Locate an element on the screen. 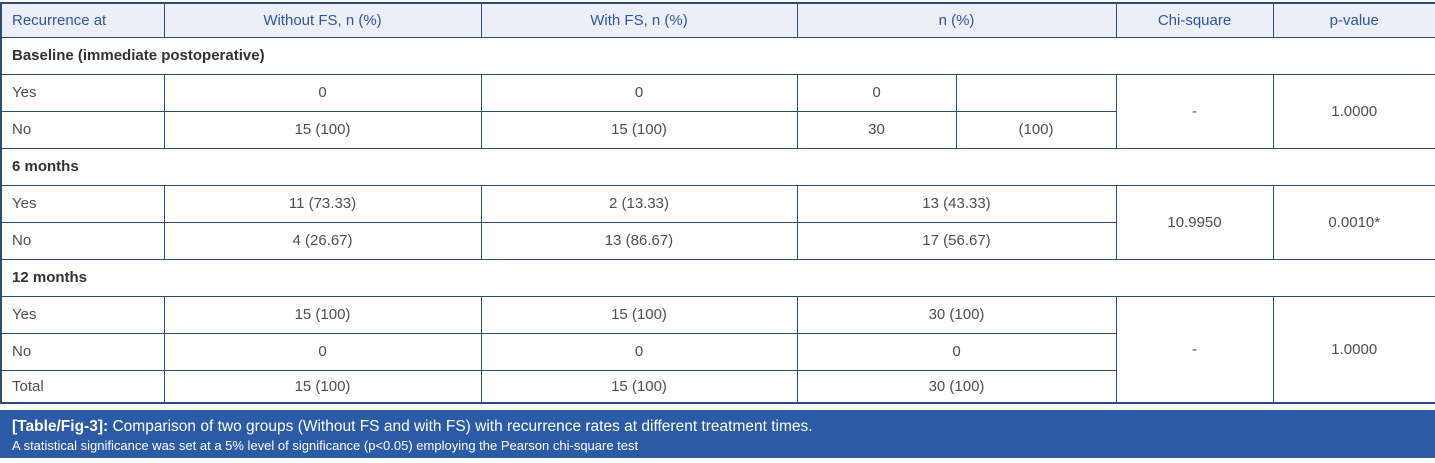  section-title: 12 months is located at coordinates (717, 277).